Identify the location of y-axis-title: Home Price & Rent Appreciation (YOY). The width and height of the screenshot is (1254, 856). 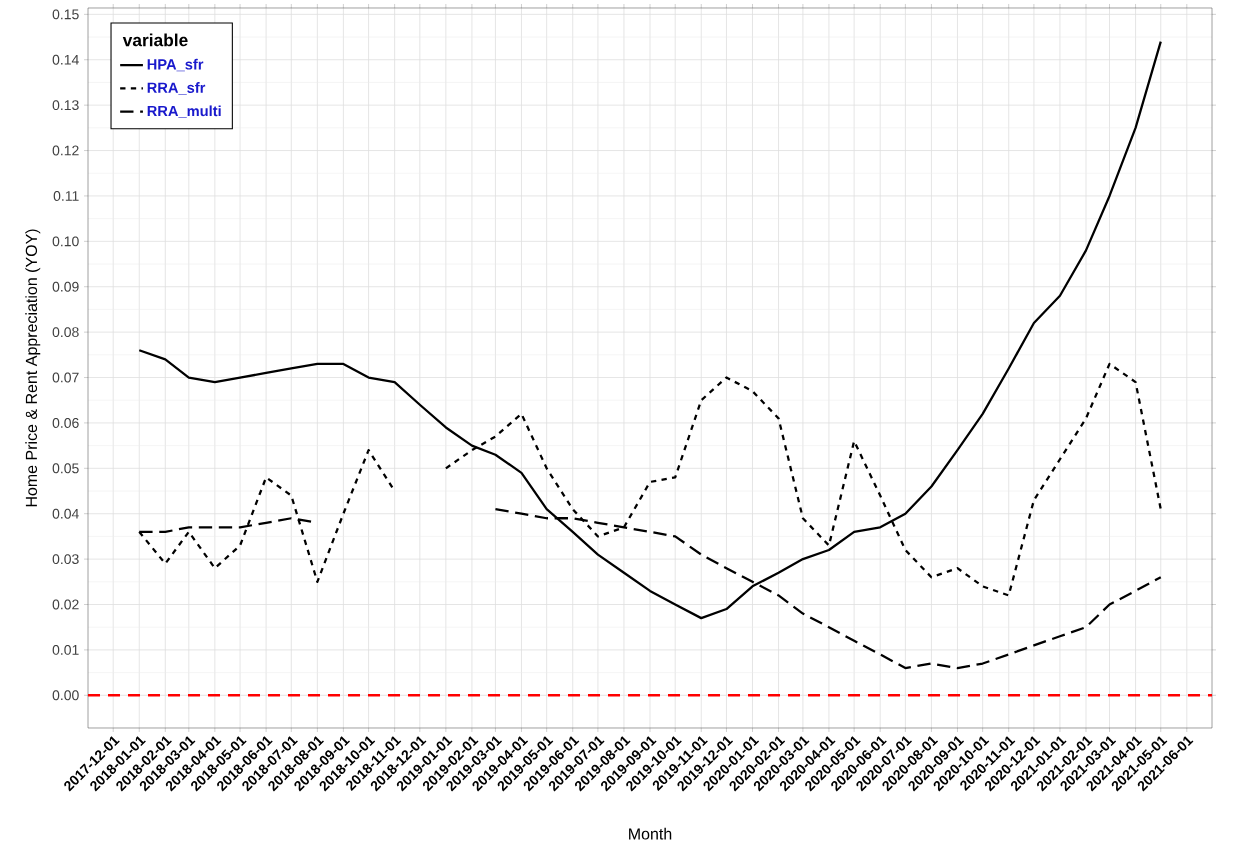
(33, 368).